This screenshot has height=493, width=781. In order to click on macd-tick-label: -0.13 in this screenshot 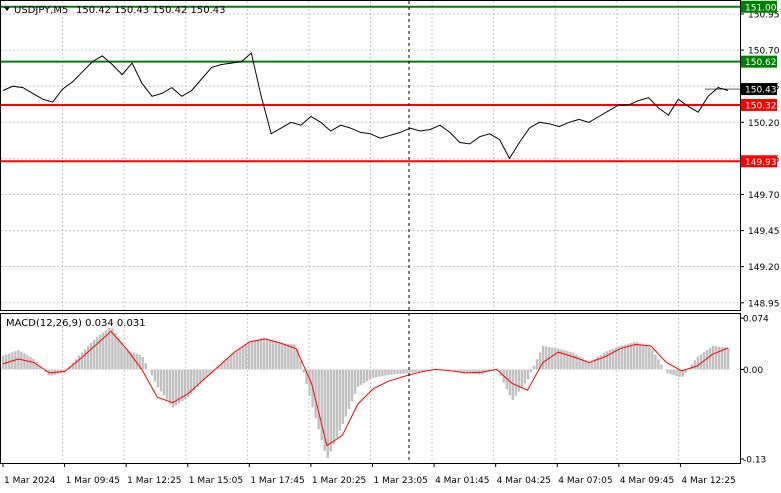, I will do `click(754, 461)`.